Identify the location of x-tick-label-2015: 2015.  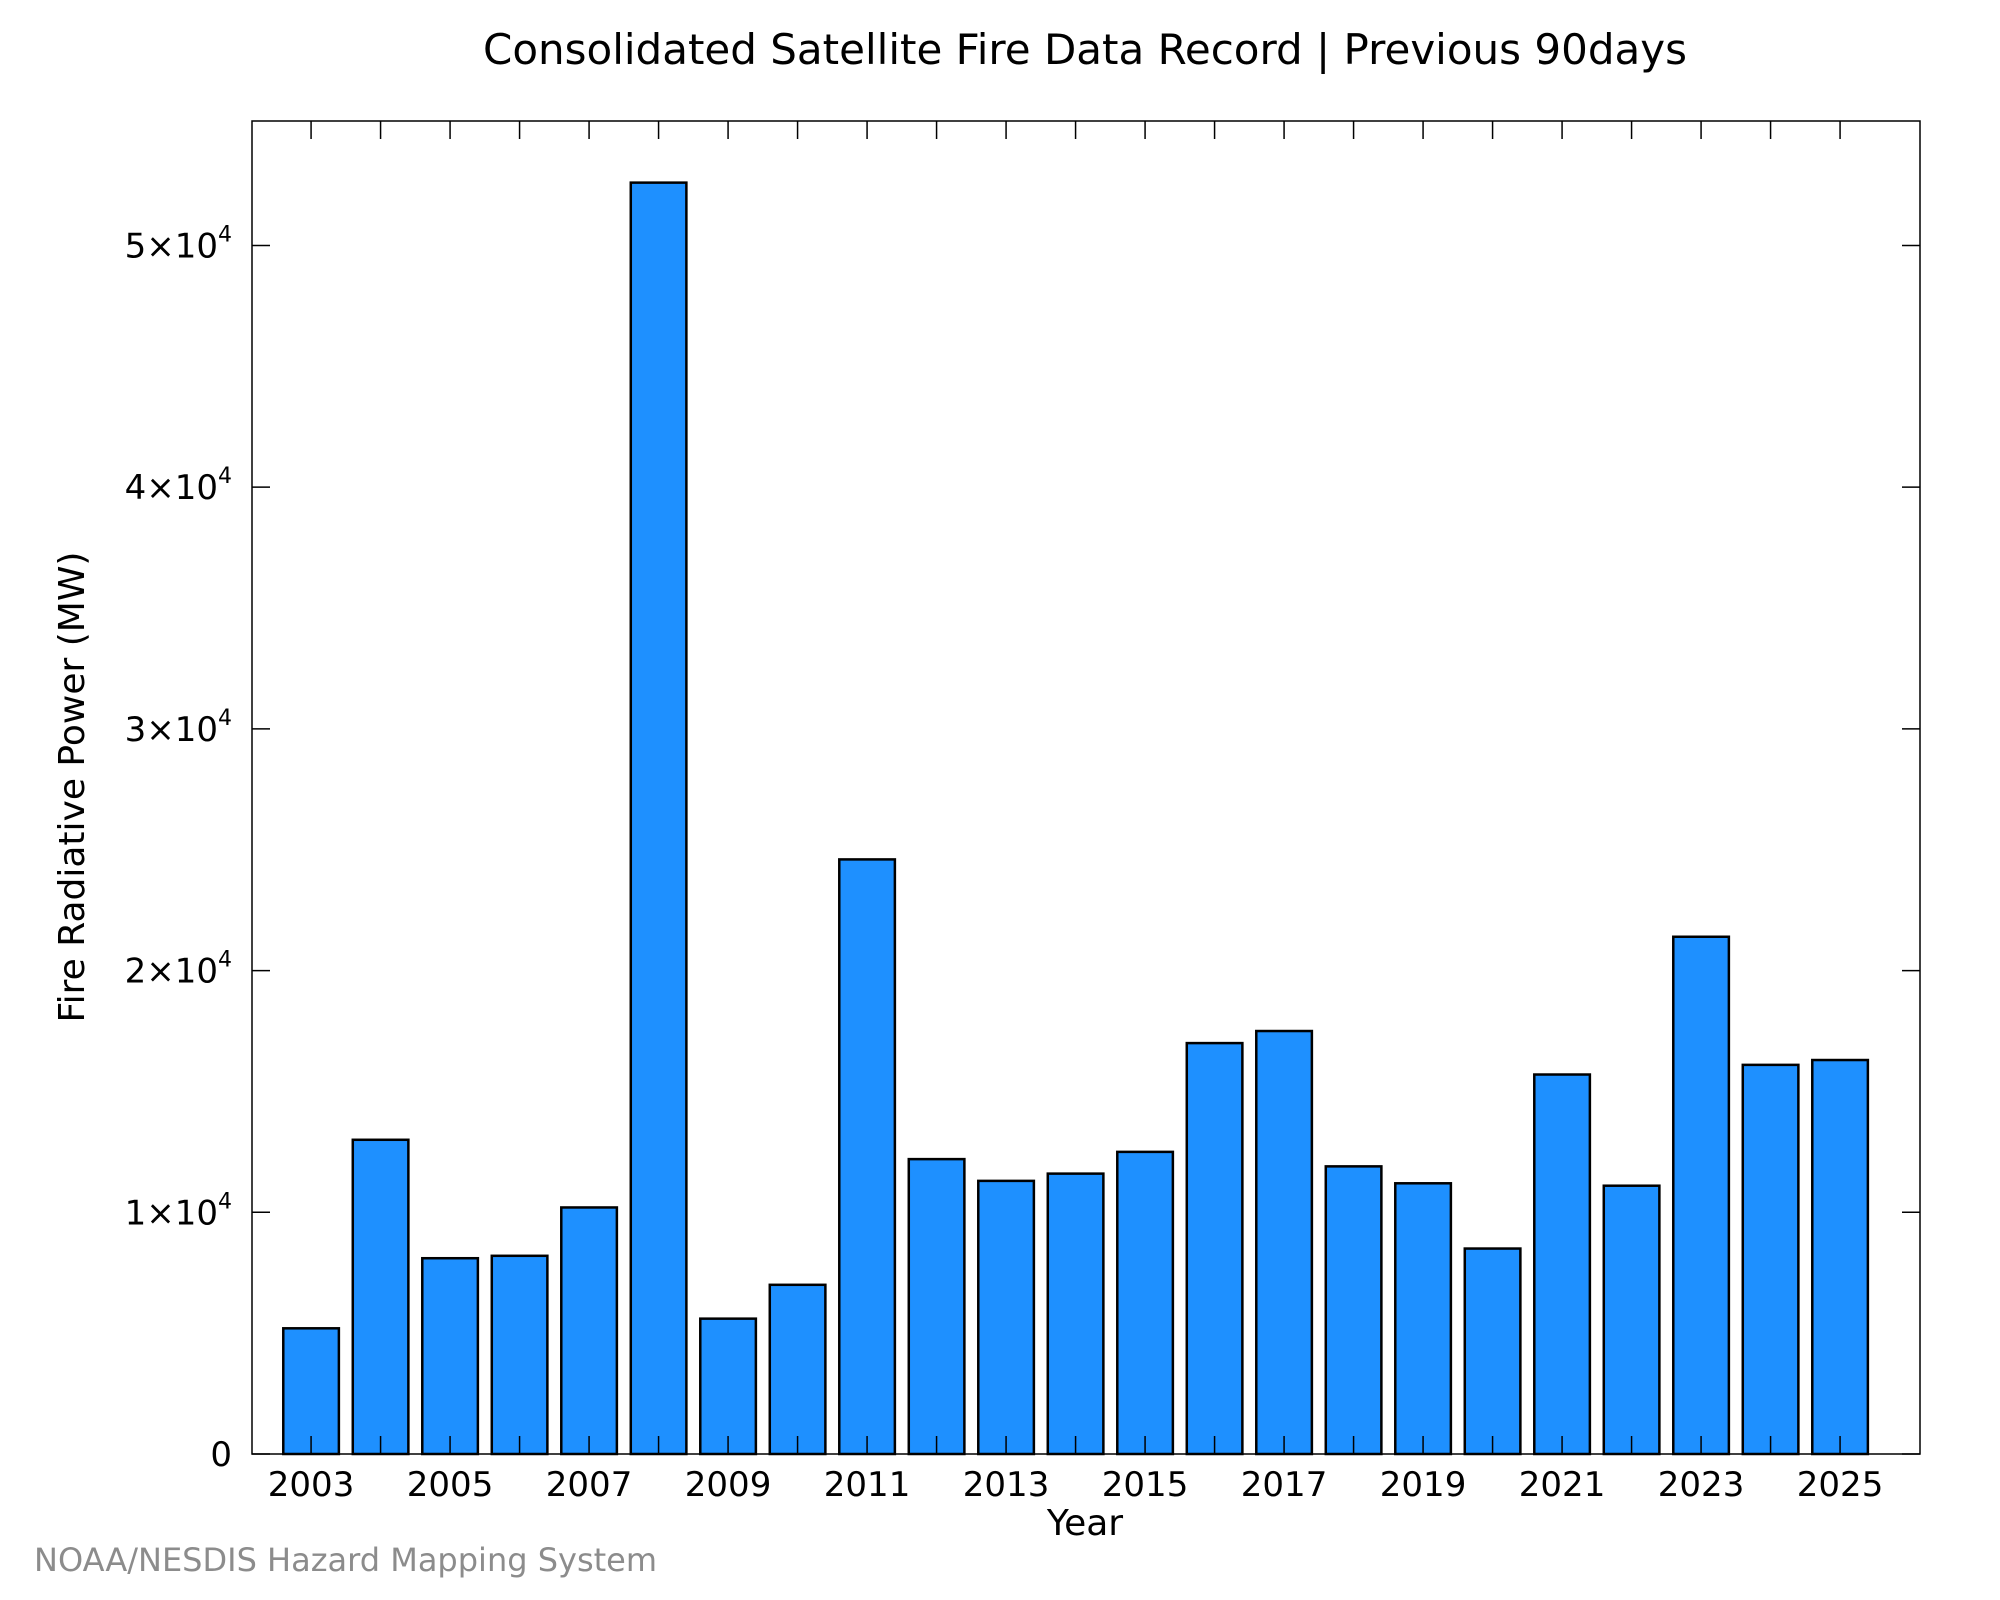
(1145, 1485).